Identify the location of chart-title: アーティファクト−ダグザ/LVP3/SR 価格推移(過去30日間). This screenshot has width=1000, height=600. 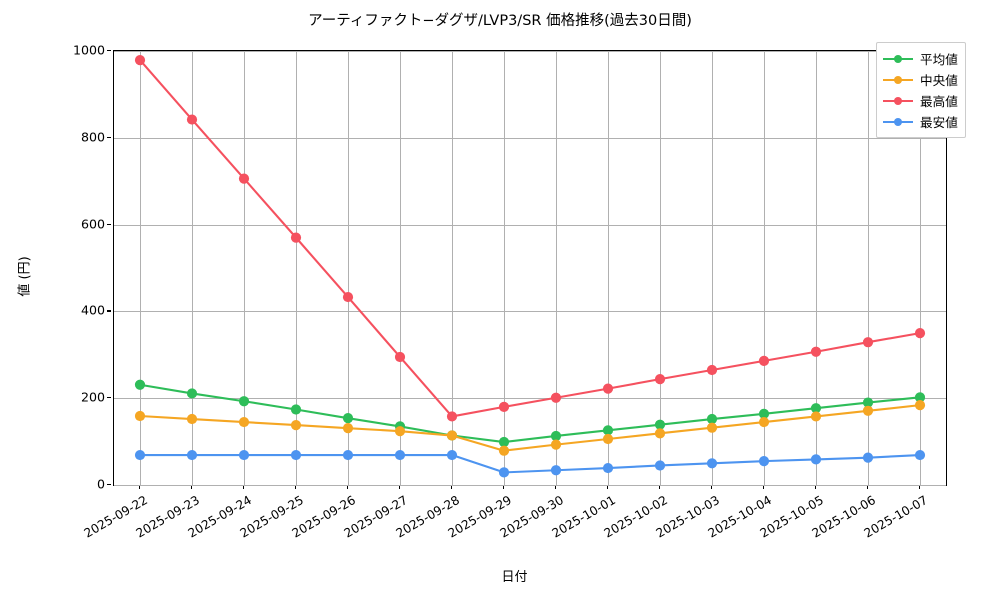
(500, 21).